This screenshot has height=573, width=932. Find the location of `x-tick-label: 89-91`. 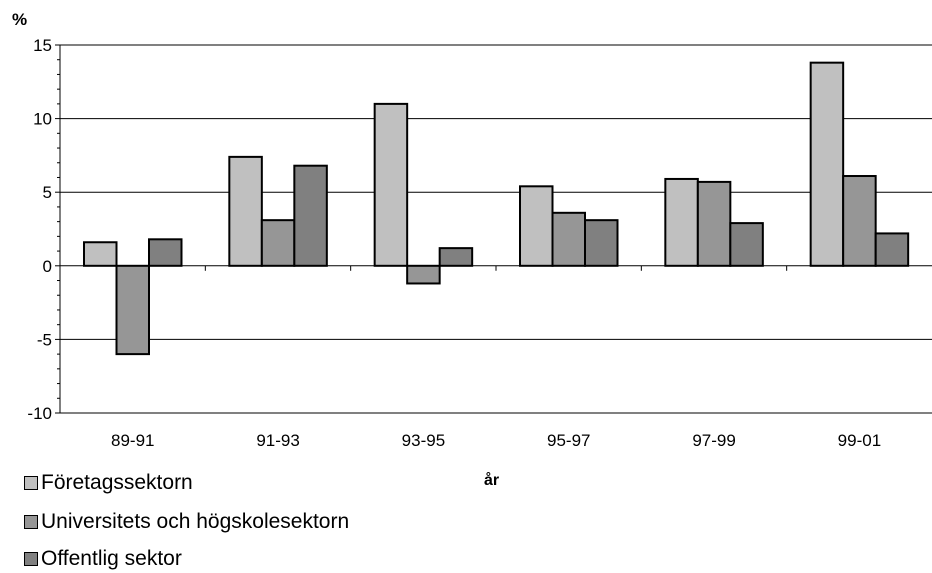

x-tick-label: 89-91 is located at coordinates (132, 440).